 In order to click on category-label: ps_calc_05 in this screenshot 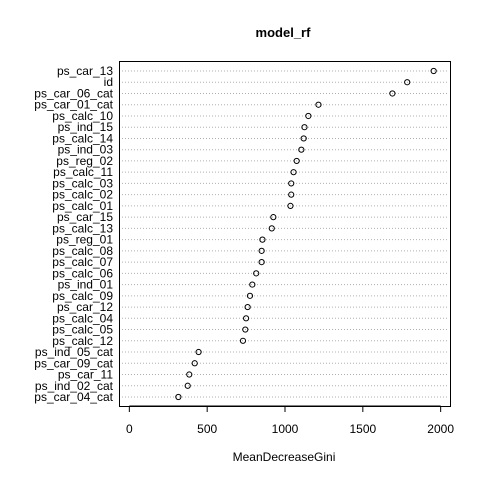, I will do `click(82, 330)`.